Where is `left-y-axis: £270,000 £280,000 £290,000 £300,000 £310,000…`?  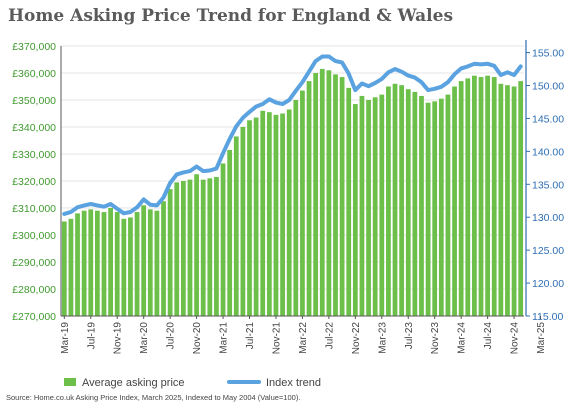
left-y-axis: £270,000 £280,000 £290,000 £300,000 £310,000… is located at coordinates (37, 182).